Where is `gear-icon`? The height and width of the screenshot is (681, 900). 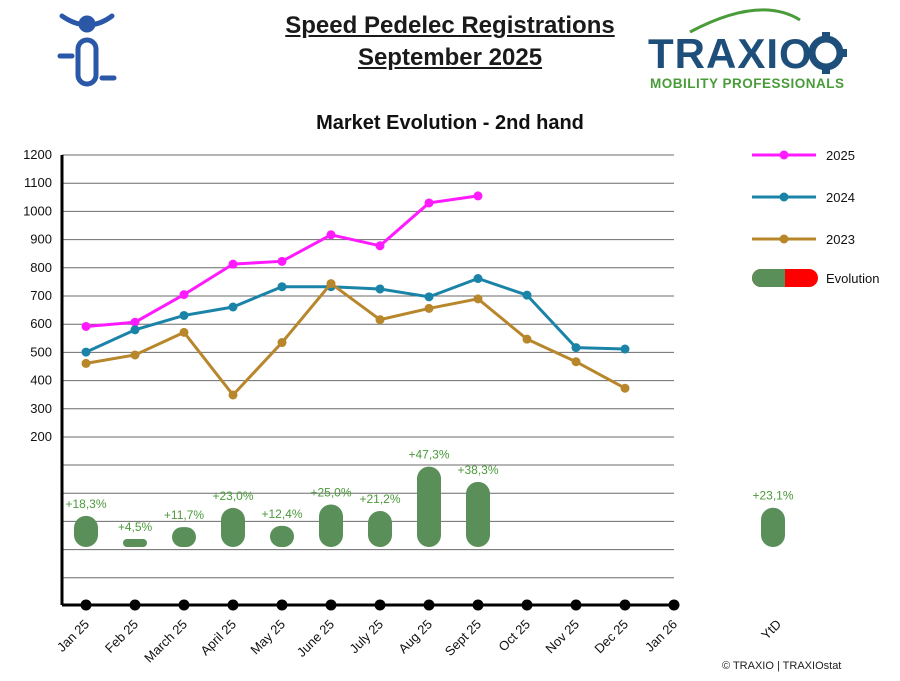
gear-icon is located at coordinates (826, 53).